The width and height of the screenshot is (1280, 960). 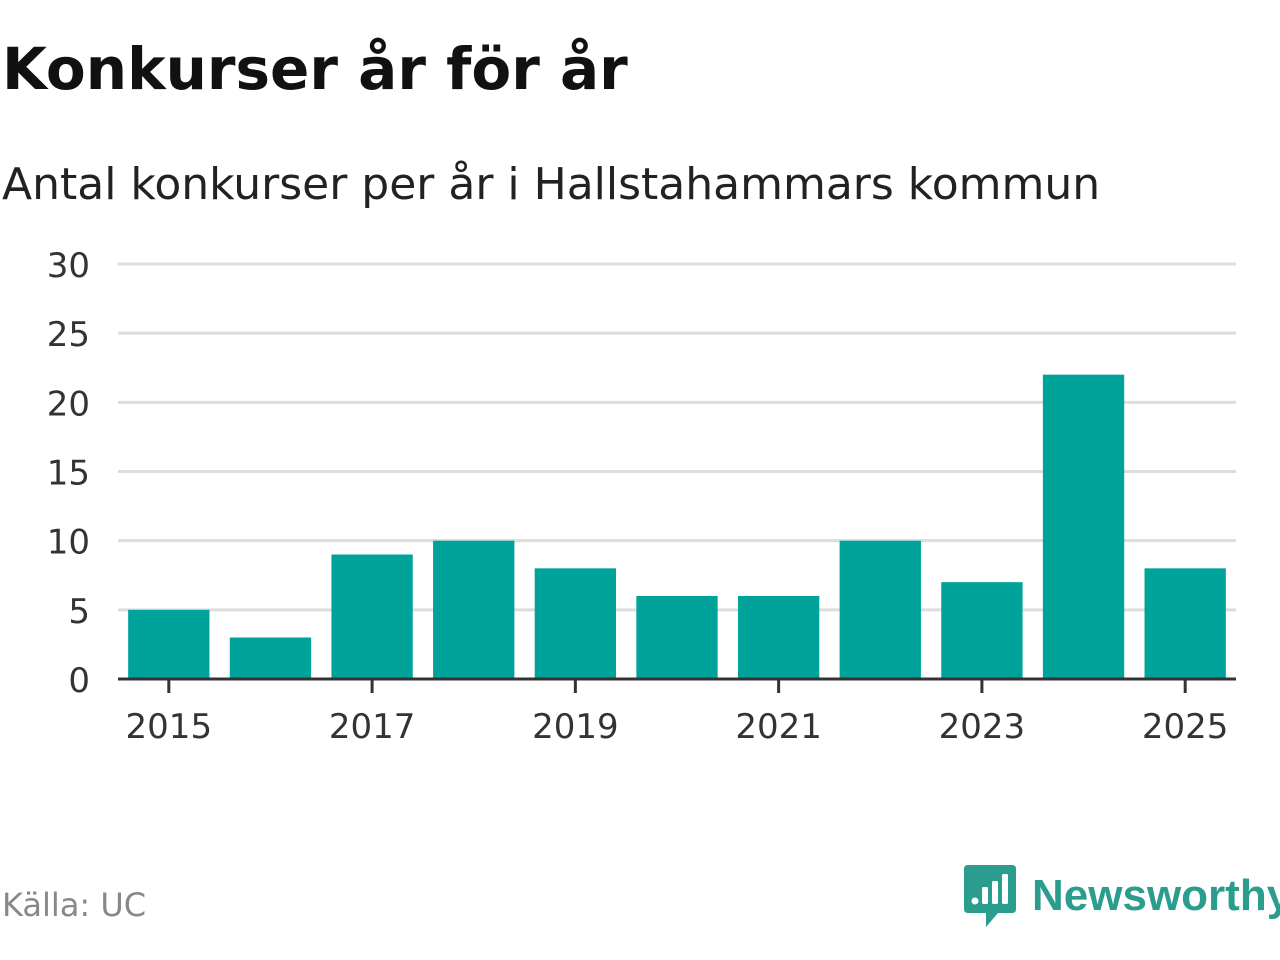 What do you see at coordinates (1185, 727) in the screenshot?
I see `x-tick-label-2025: 2025` at bounding box center [1185, 727].